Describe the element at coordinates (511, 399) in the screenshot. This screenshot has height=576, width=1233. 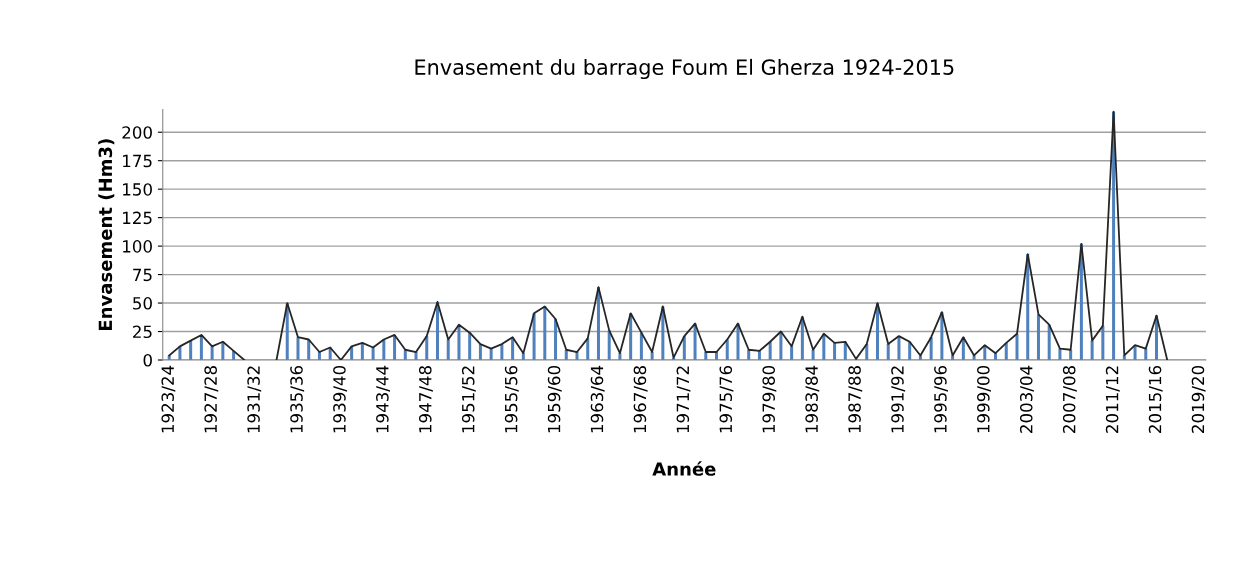
I see `x-tick-label: 1955/56` at that location.